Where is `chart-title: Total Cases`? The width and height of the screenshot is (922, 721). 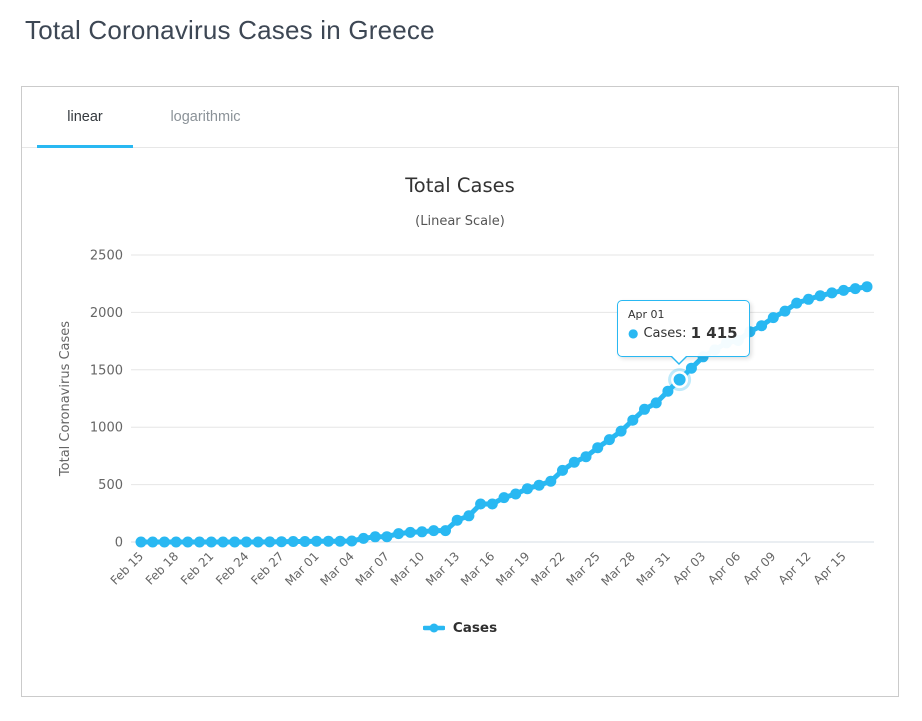 chart-title: Total Cases is located at coordinates (460, 185).